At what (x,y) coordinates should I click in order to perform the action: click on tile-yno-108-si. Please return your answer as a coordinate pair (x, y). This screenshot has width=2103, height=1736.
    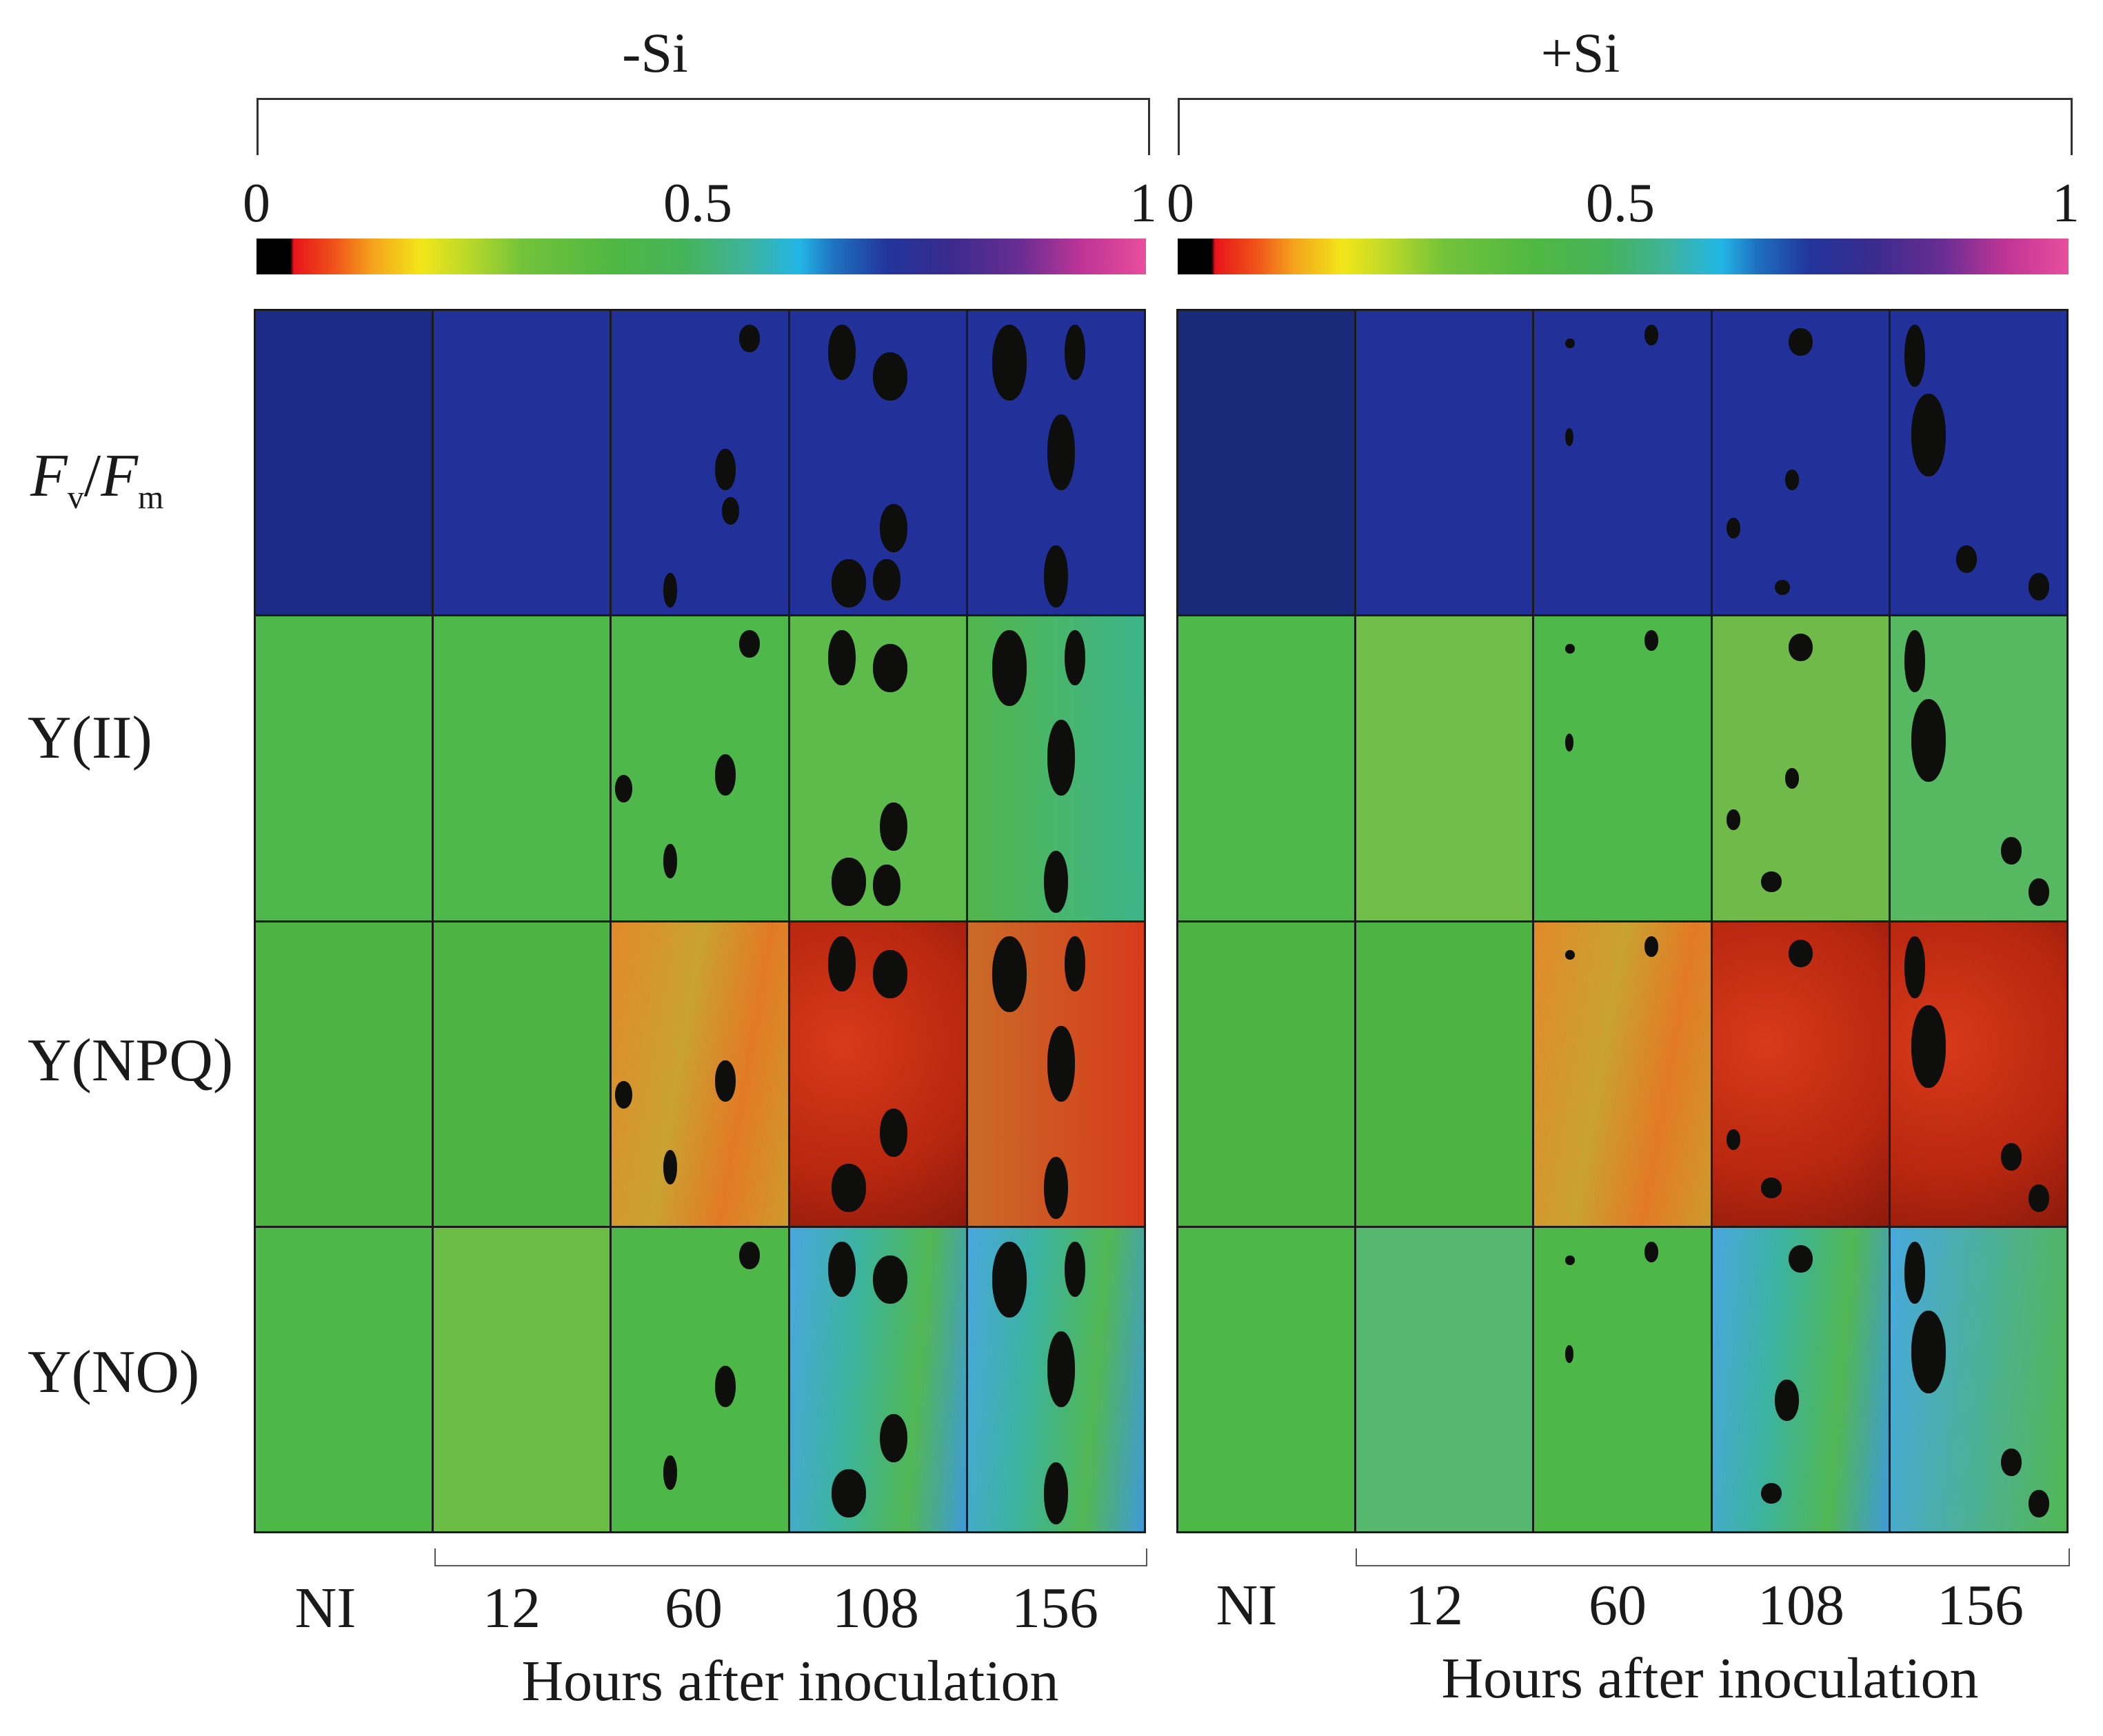
    Looking at the image, I should click on (1801, 1379).